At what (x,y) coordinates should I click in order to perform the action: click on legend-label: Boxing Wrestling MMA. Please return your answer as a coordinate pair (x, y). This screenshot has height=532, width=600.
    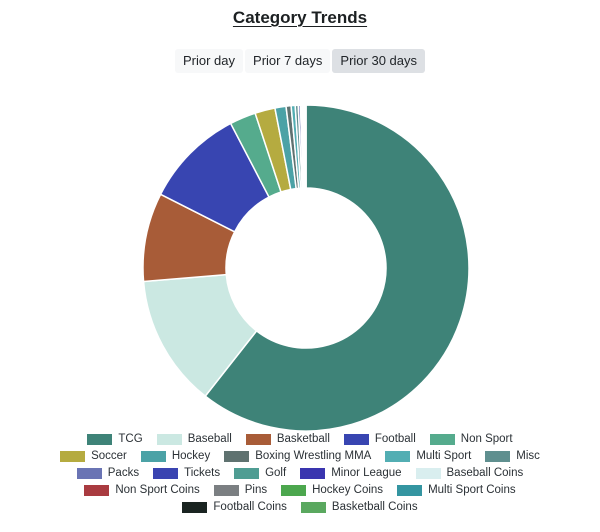
    Looking at the image, I should click on (313, 456).